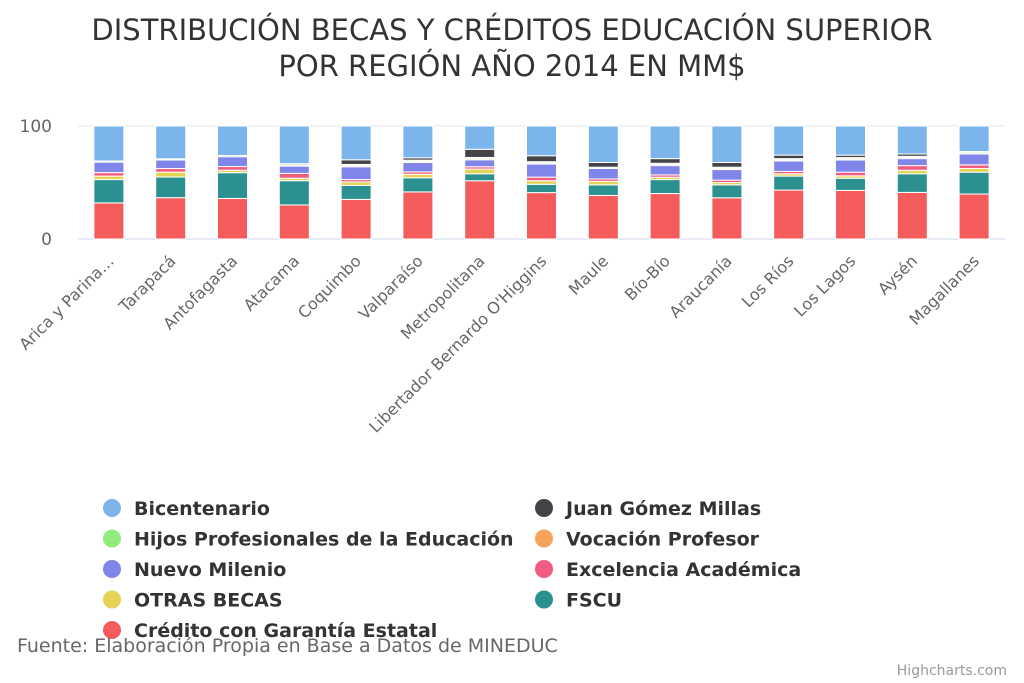 This screenshot has height=683, width=1024. What do you see at coordinates (668, 570) in the screenshot?
I see `legend-item: Excelencia Académica` at bounding box center [668, 570].